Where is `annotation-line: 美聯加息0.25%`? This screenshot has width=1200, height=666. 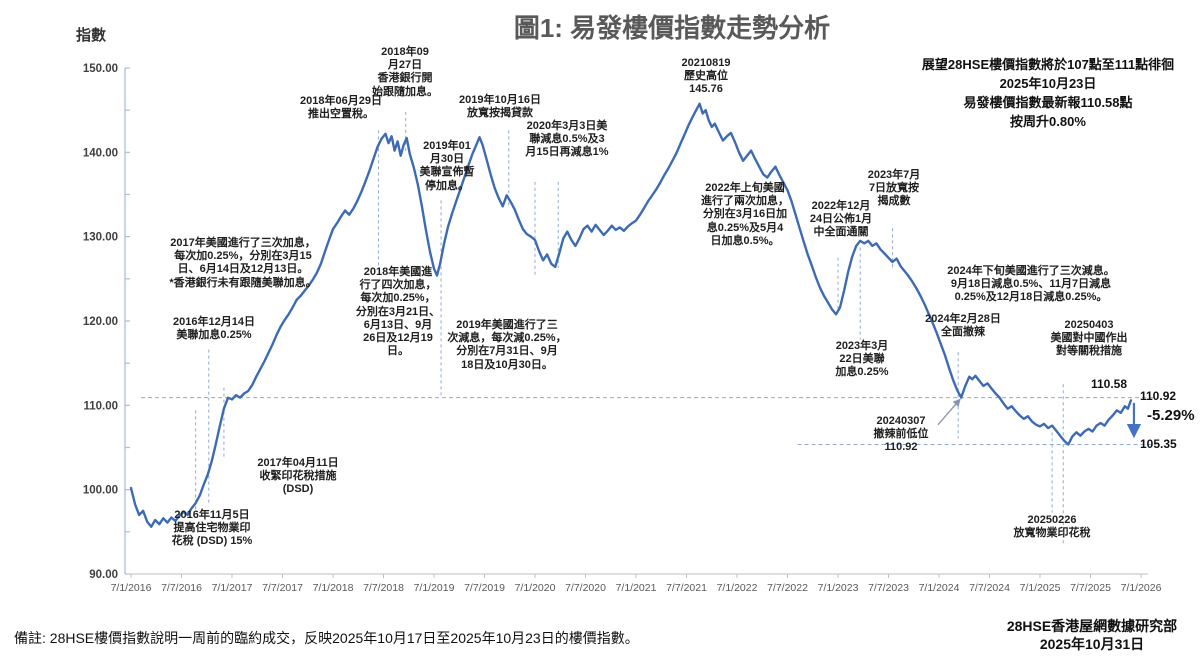 annotation-line: 美聯加息0.25% is located at coordinates (214, 335).